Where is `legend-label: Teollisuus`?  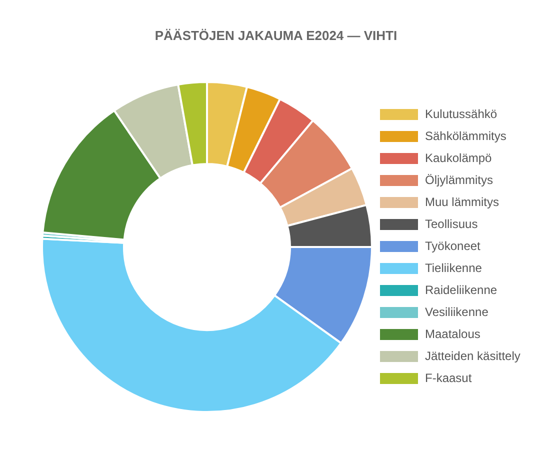 legend-label: Teollisuus is located at coordinates (451, 224).